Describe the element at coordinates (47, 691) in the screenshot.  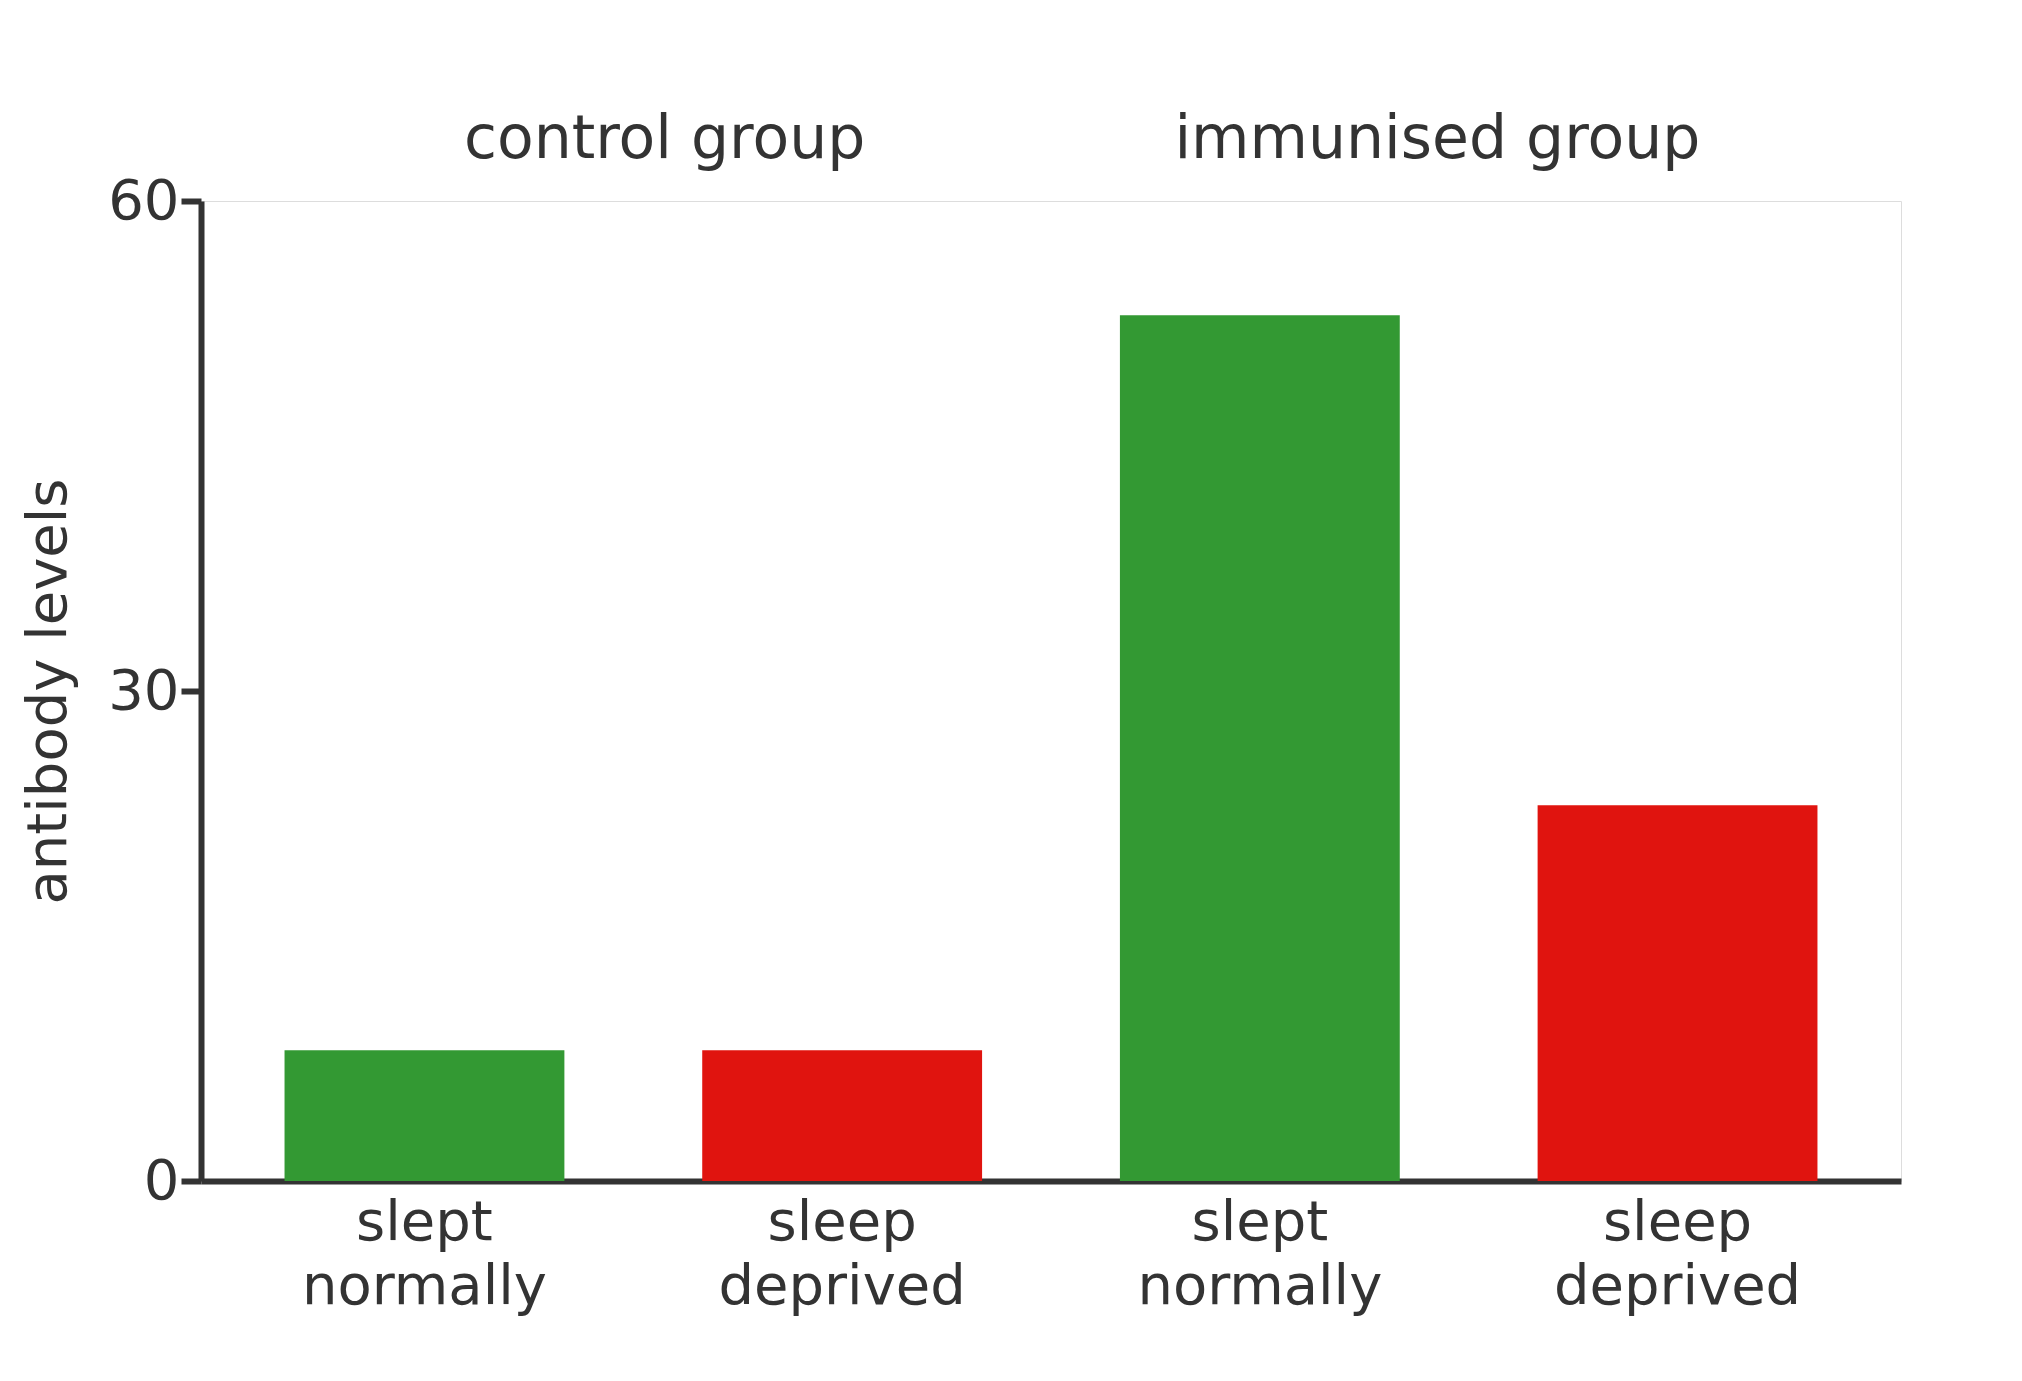
I see `y-axis-title: antibody levels` at that location.